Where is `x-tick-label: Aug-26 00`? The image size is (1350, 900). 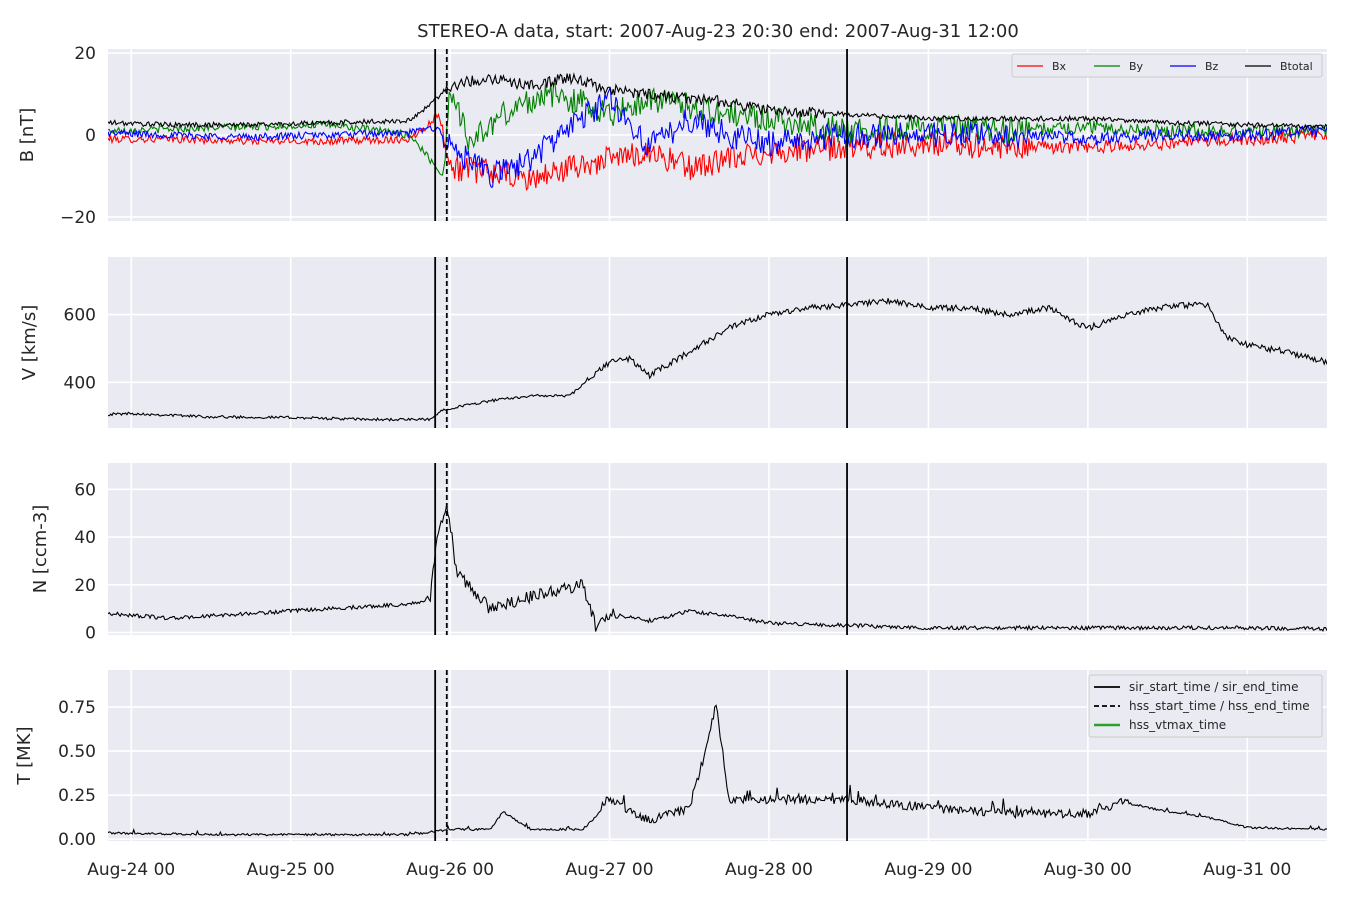 x-tick-label: Aug-26 00 is located at coordinates (450, 870).